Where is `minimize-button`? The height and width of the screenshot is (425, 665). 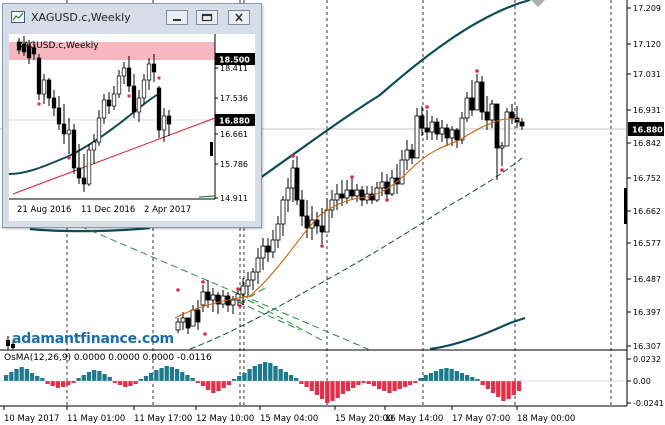 minimize-button is located at coordinates (177, 17).